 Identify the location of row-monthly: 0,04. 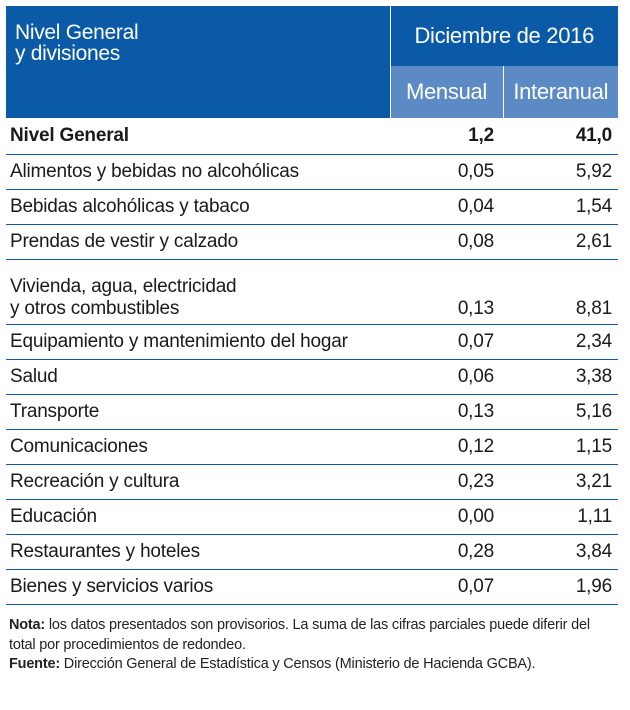
(446, 207).